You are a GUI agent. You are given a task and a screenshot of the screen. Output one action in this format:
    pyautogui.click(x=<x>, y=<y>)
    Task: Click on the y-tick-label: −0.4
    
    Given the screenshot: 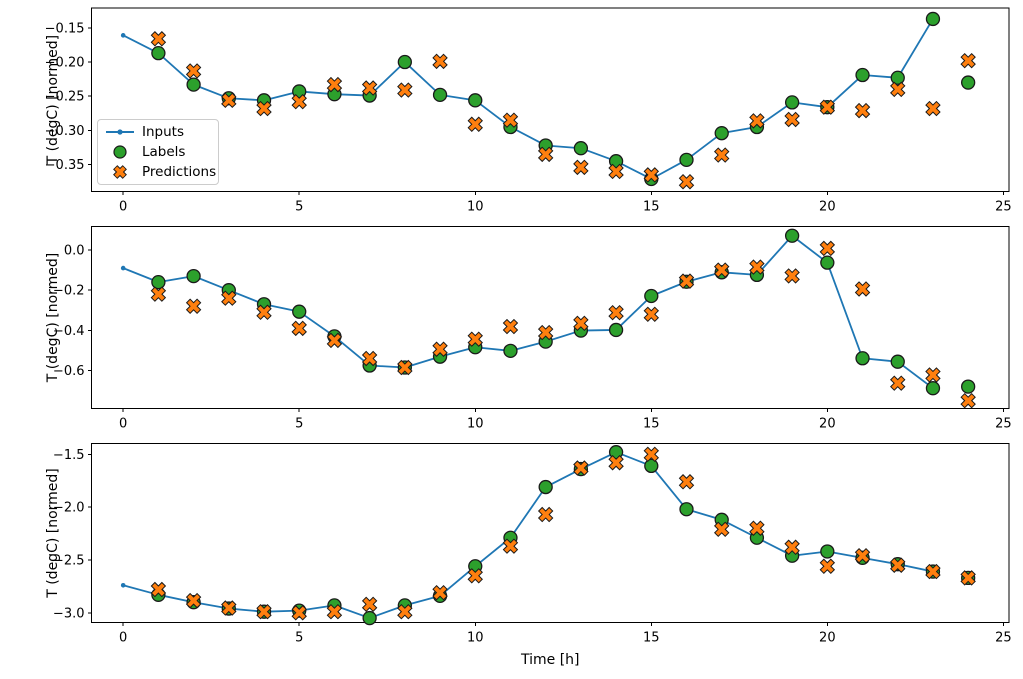 What is the action you would take?
    pyautogui.click(x=69, y=331)
    